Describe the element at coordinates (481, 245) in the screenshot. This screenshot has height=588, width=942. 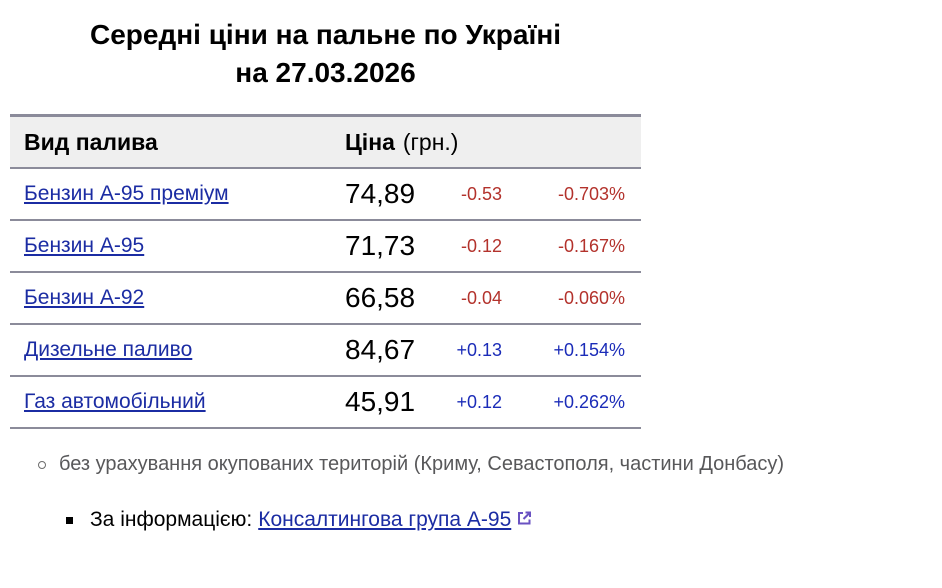
I see `change-abs-cell: -0.12` at that location.